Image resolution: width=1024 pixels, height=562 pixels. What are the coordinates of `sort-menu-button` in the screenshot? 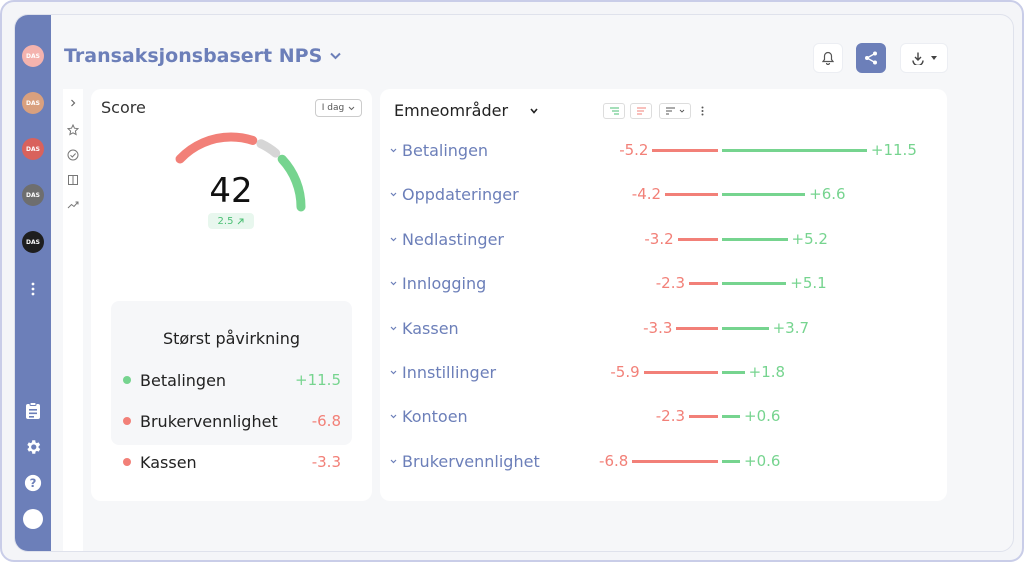 It's located at (675, 111).